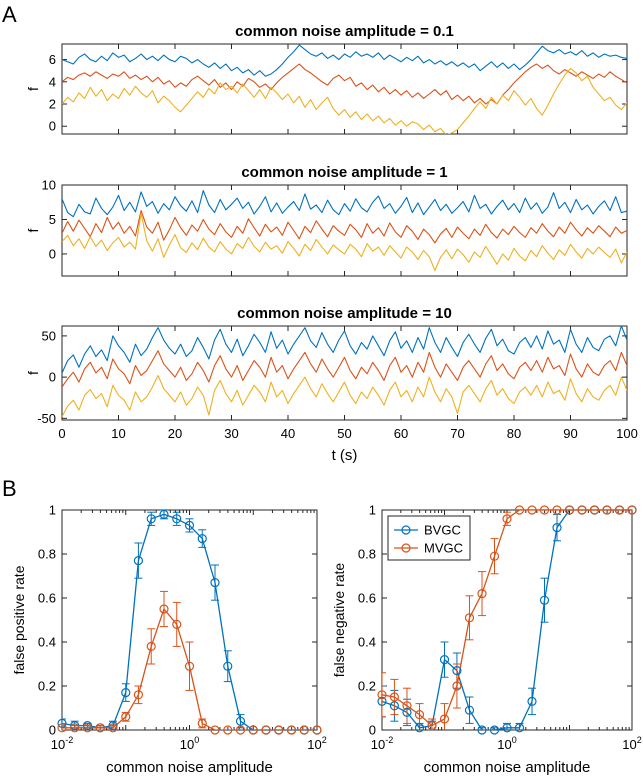 Image resolution: width=643 pixels, height=780 pixels. What do you see at coordinates (49, 185) in the screenshot?
I see `chart-1-ytick-label: 10` at bounding box center [49, 185].